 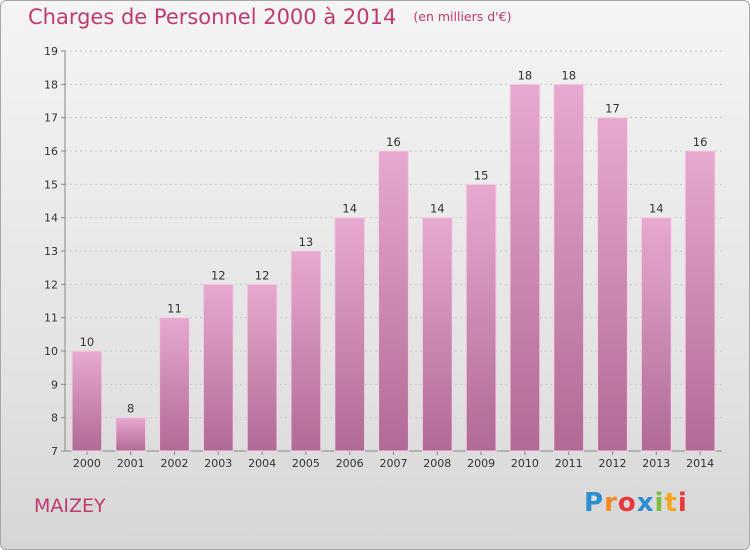 What do you see at coordinates (481, 317) in the screenshot?
I see `bar-2009` at bounding box center [481, 317].